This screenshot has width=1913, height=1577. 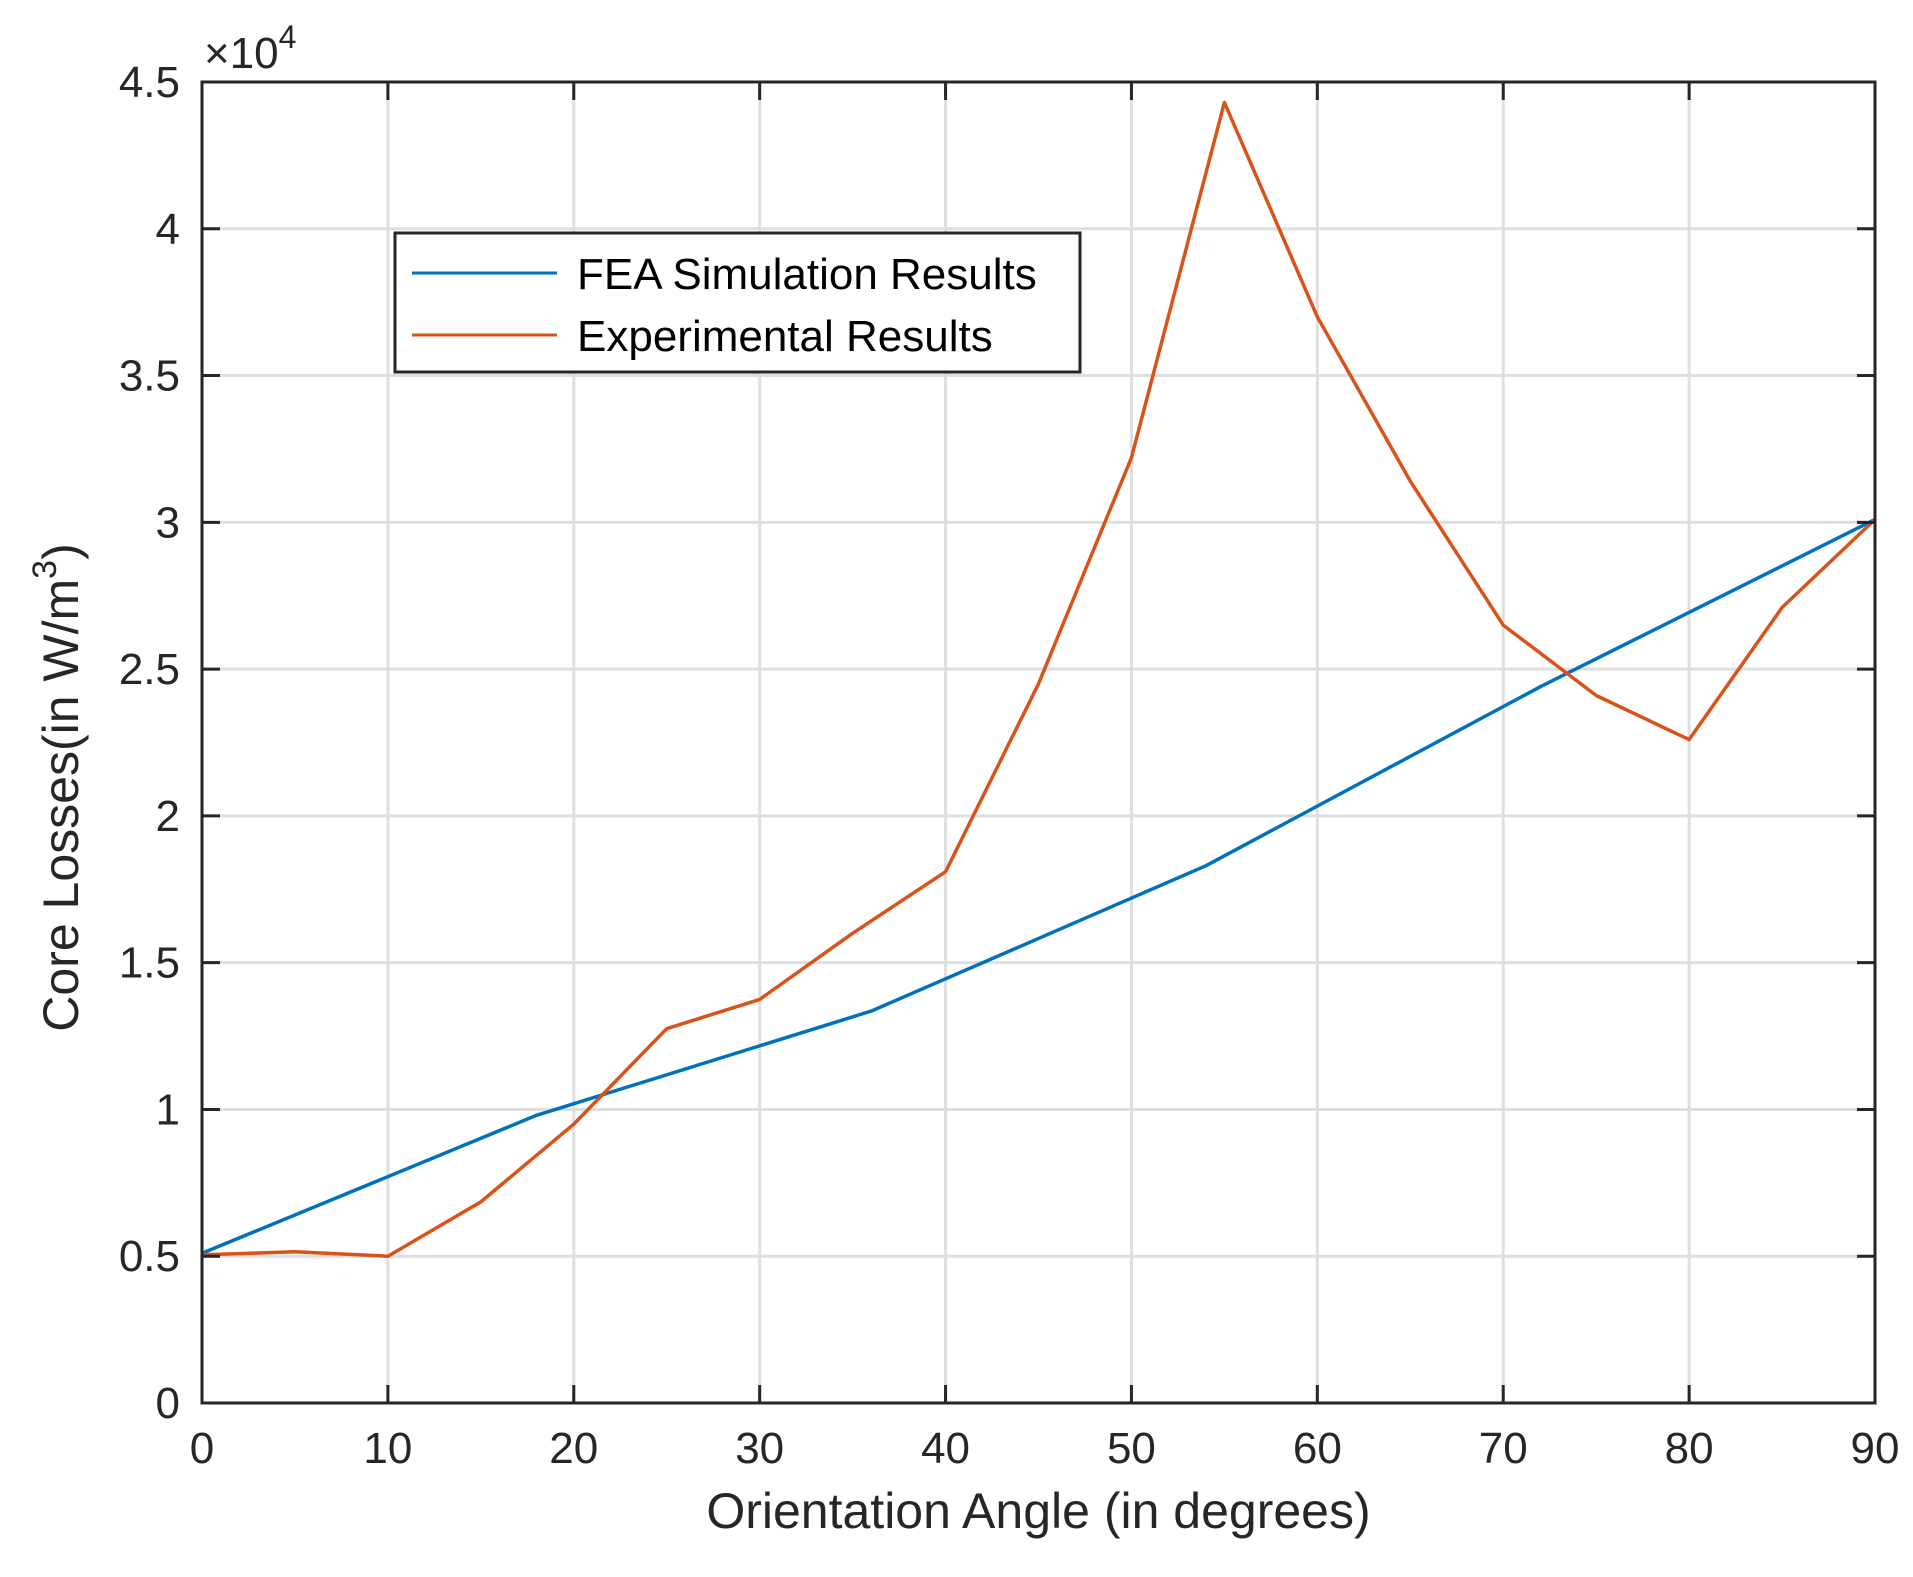 What do you see at coordinates (202, 1448) in the screenshot?
I see `x-tick-label: 0` at bounding box center [202, 1448].